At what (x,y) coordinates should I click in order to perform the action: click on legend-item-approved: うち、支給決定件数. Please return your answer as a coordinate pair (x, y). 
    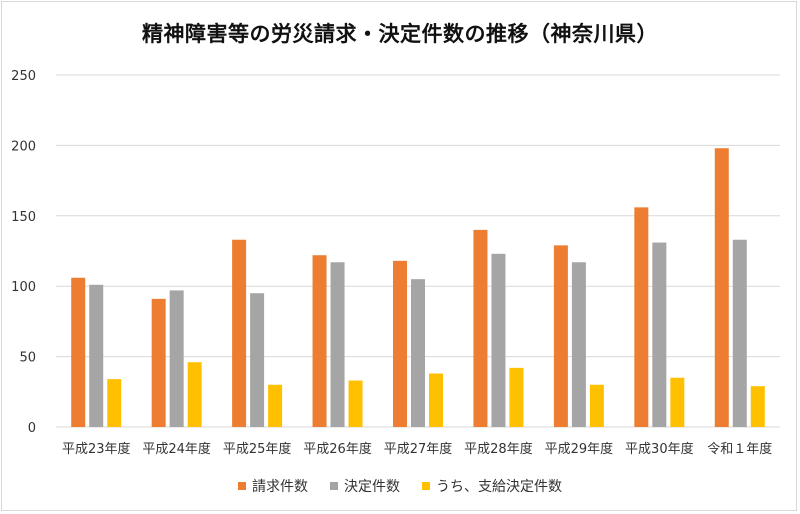
    Looking at the image, I should click on (492, 486).